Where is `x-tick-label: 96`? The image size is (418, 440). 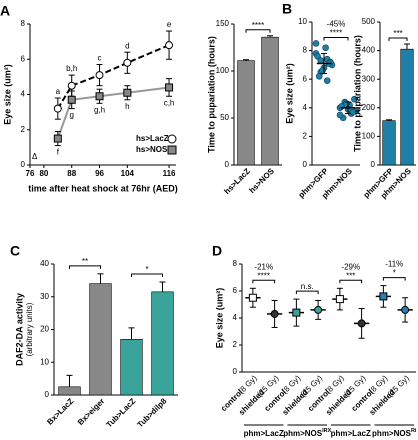
x-tick-label: 96 is located at coordinates (99, 173).